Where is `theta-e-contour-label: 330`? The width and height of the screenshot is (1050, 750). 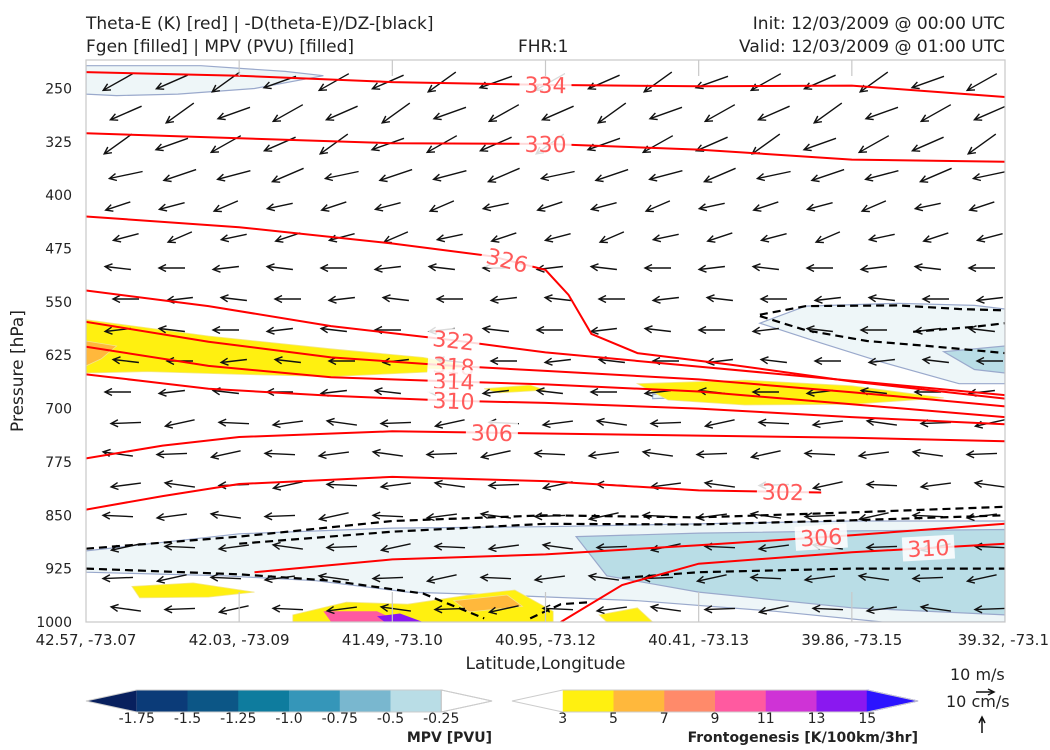 theta-e-contour-label: 330 is located at coordinates (545, 145).